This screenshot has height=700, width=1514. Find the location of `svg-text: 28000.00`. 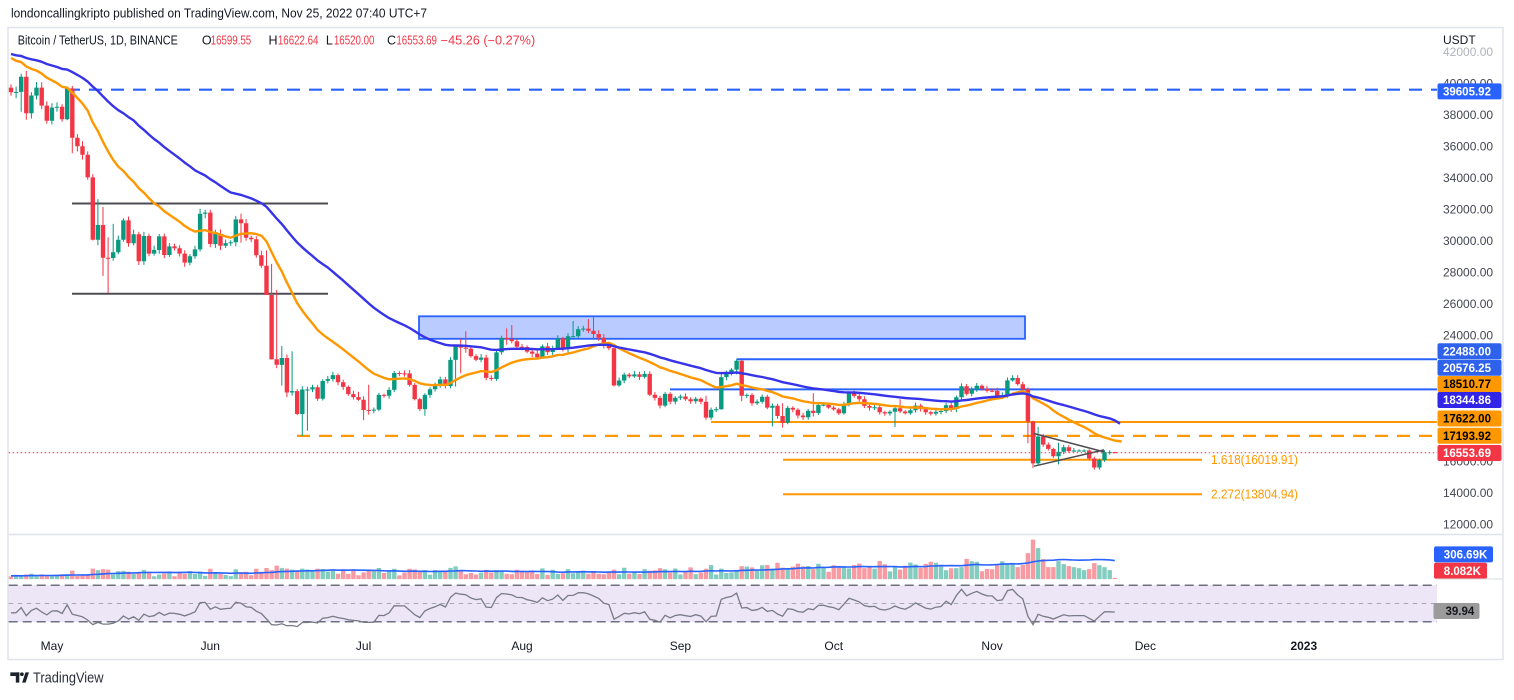

svg-text: 28000.00 is located at coordinates (1468, 273).